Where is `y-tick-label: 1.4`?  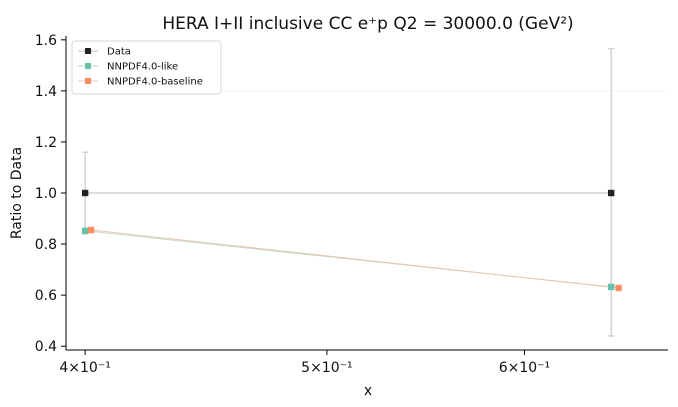
y-tick-label: 1.4 is located at coordinates (46, 92).